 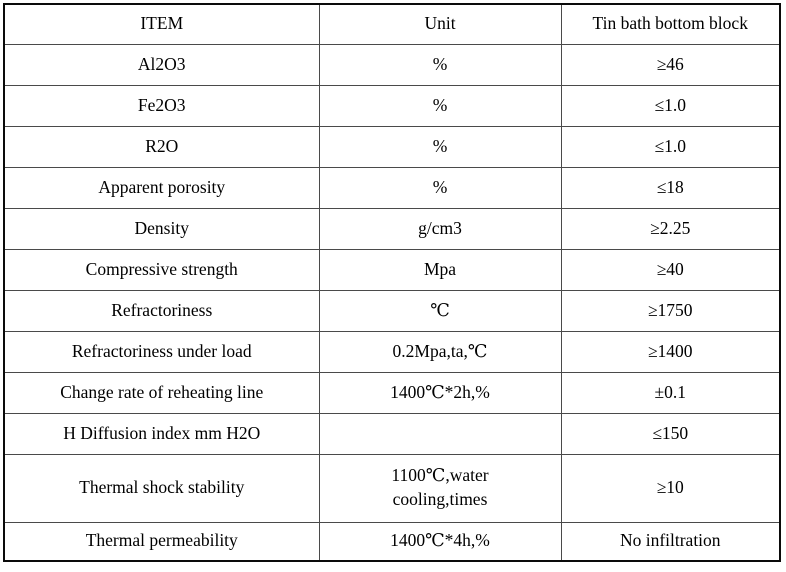 What do you see at coordinates (670, 269) in the screenshot?
I see `value-cell: ≥40` at bounding box center [670, 269].